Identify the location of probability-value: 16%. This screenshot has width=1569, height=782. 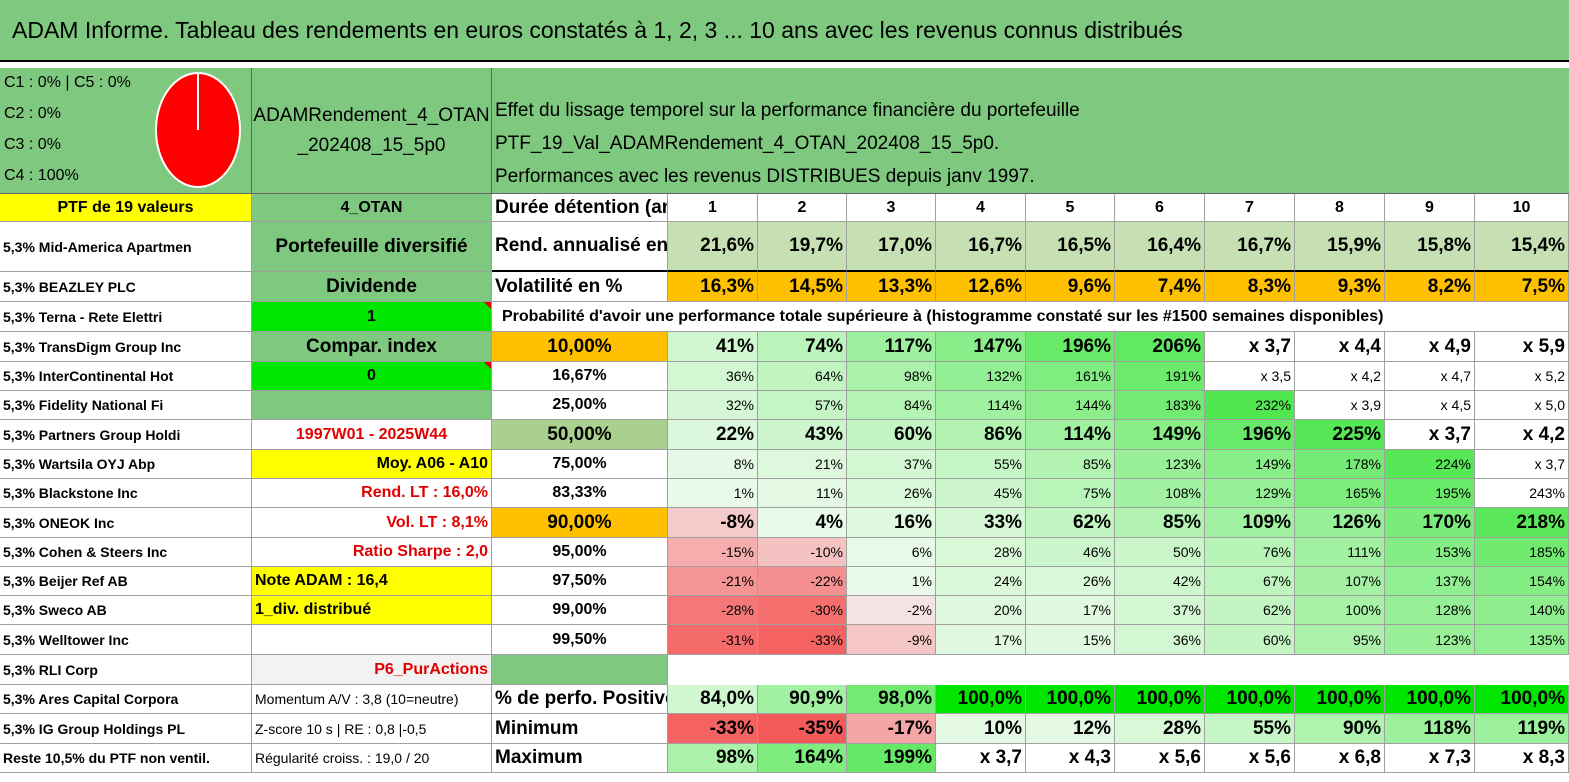
(891, 523).